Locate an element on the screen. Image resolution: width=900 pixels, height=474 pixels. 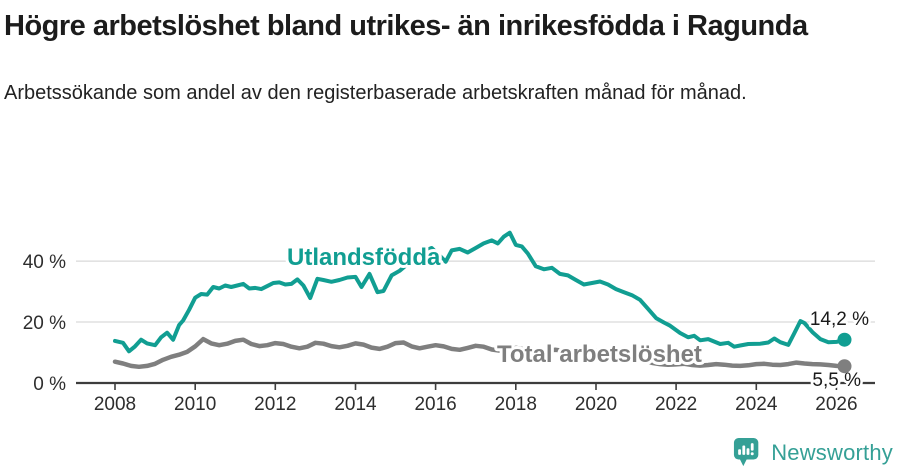
x-tick-label: 2014 is located at coordinates (355, 404).